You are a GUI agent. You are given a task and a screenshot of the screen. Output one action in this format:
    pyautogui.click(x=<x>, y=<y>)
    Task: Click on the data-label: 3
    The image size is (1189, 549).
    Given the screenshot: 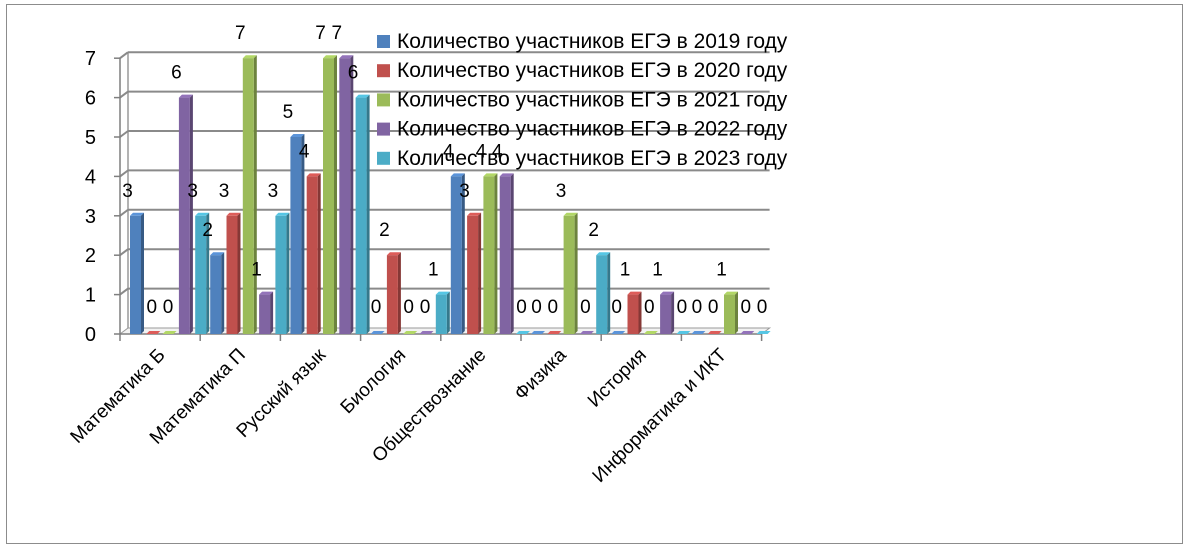 What is the action you would take?
    pyautogui.click(x=127, y=191)
    